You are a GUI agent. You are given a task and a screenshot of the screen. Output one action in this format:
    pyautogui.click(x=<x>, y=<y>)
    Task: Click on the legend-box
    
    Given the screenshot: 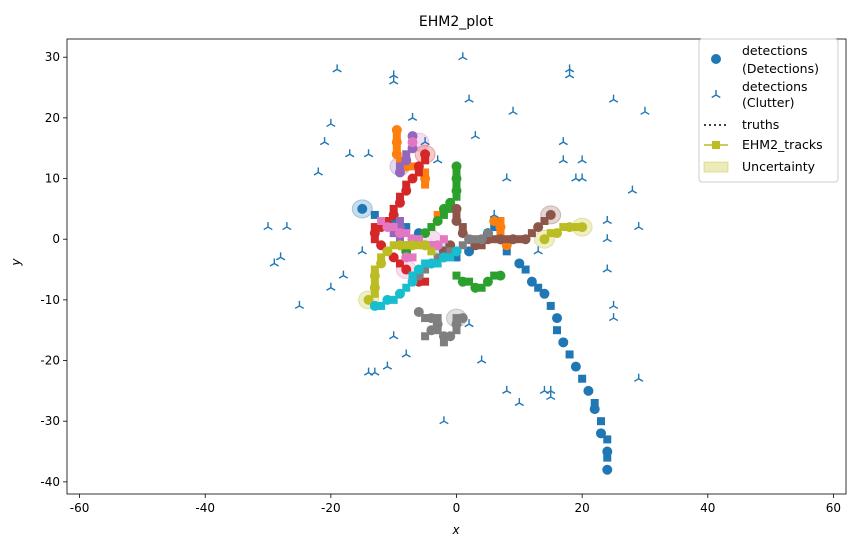 What is the action you would take?
    pyautogui.click(x=768, y=110)
    